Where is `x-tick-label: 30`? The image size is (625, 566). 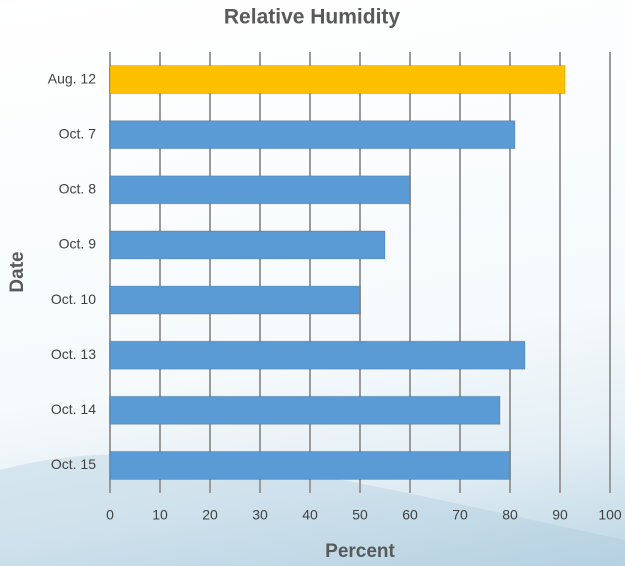 x-tick-label: 30 is located at coordinates (260, 515).